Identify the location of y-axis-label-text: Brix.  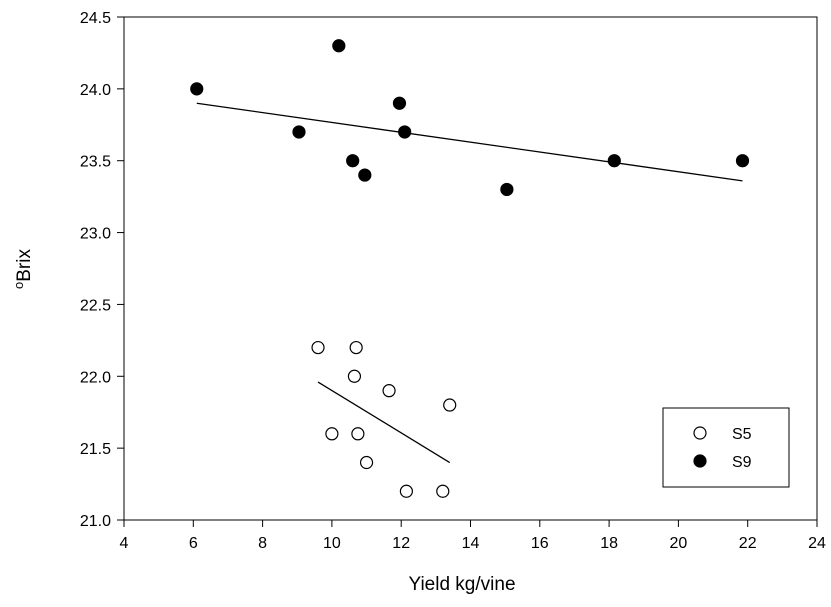
(24, 265).